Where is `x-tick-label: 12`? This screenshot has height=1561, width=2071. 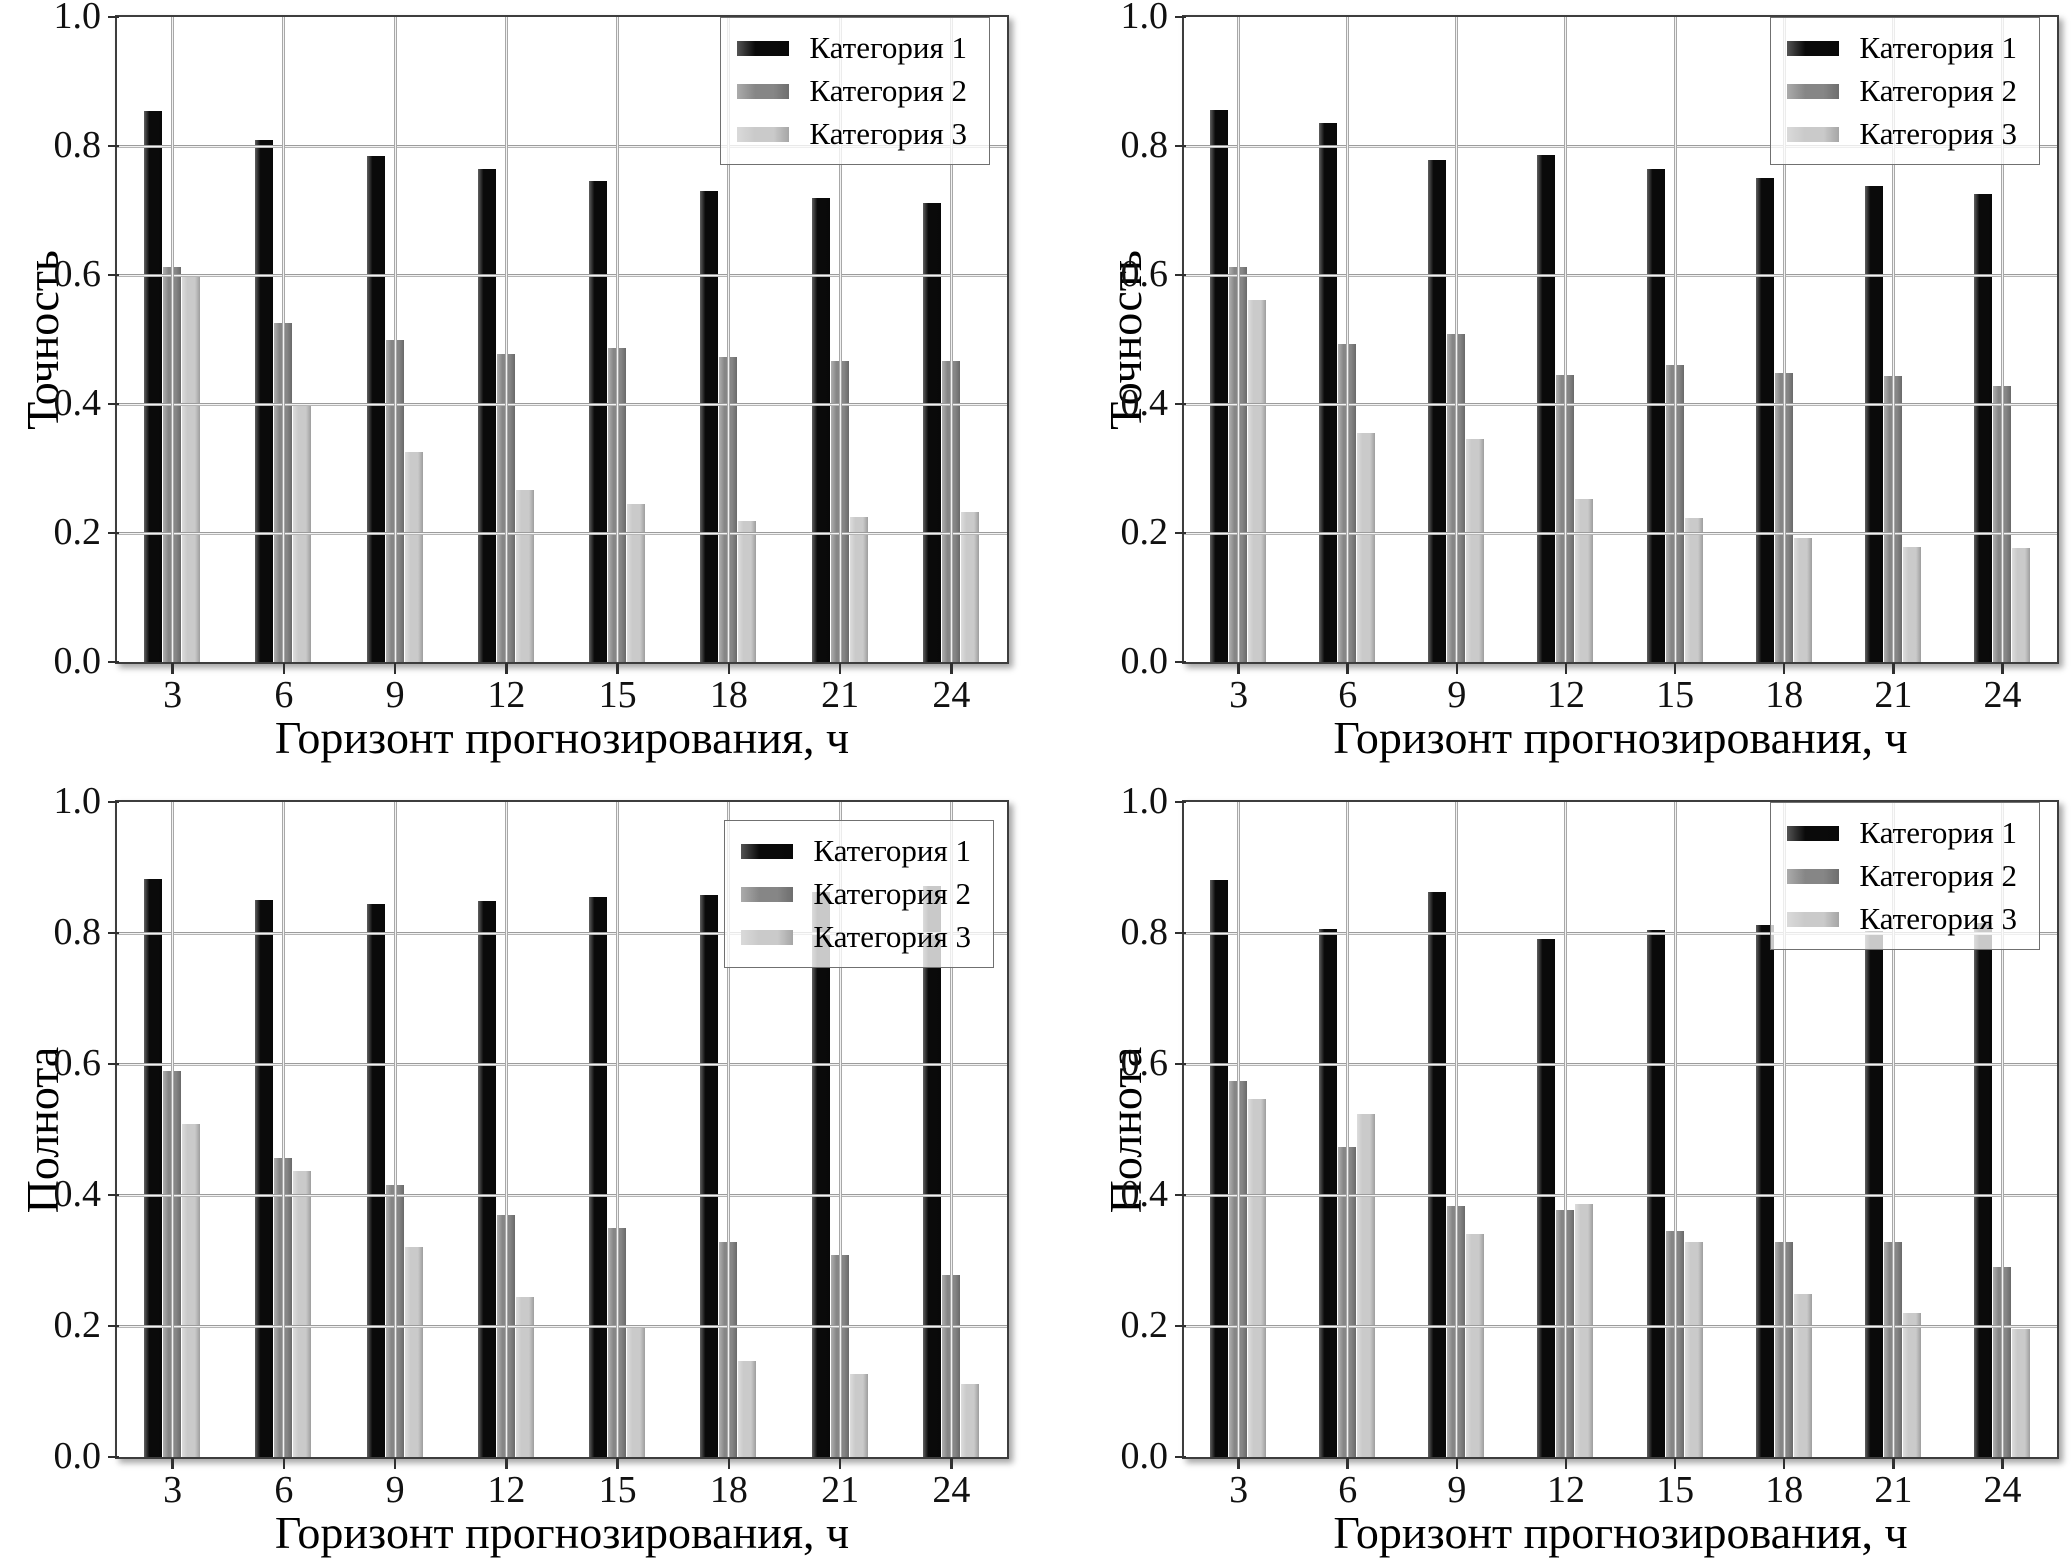 x-tick-label: 12 is located at coordinates (506, 695).